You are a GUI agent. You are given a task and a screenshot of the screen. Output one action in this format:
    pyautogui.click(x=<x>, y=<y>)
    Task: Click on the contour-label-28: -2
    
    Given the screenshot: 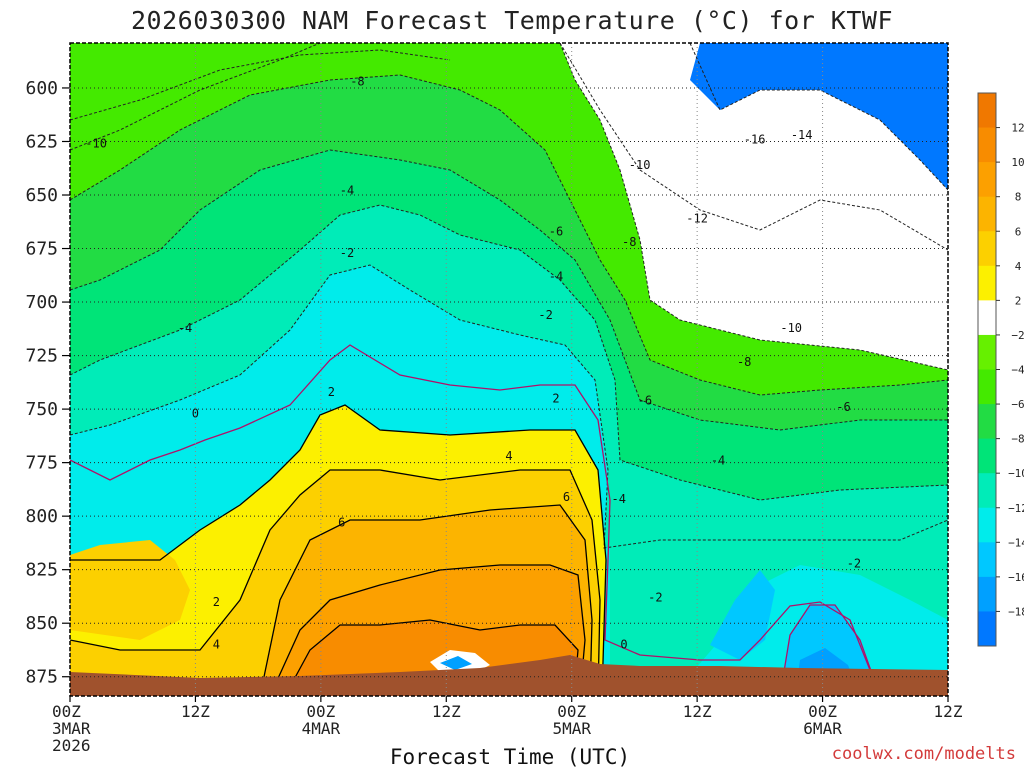 What is the action you would take?
    pyautogui.click(x=854, y=563)
    